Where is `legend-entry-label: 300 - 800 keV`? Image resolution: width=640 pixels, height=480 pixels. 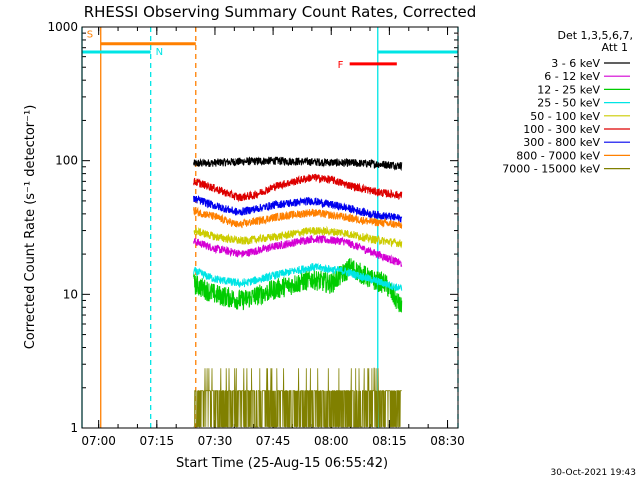 legend-entry-label: 300 - 800 keV is located at coordinates (561, 142).